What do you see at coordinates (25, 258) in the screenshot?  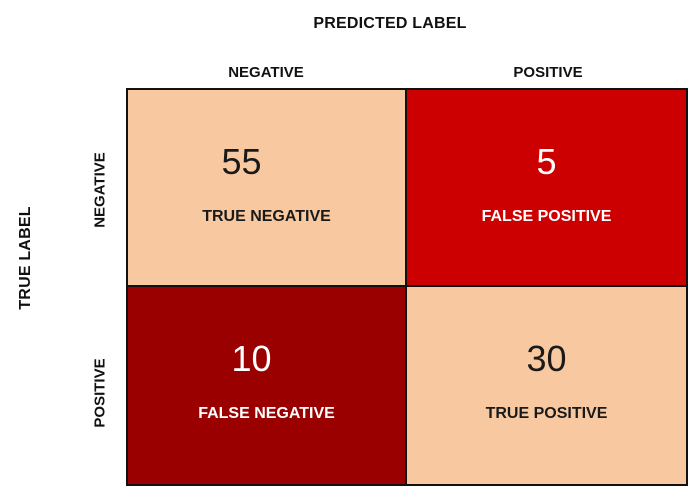 I see `true-label-title: TRUE LABEL` at bounding box center [25, 258].